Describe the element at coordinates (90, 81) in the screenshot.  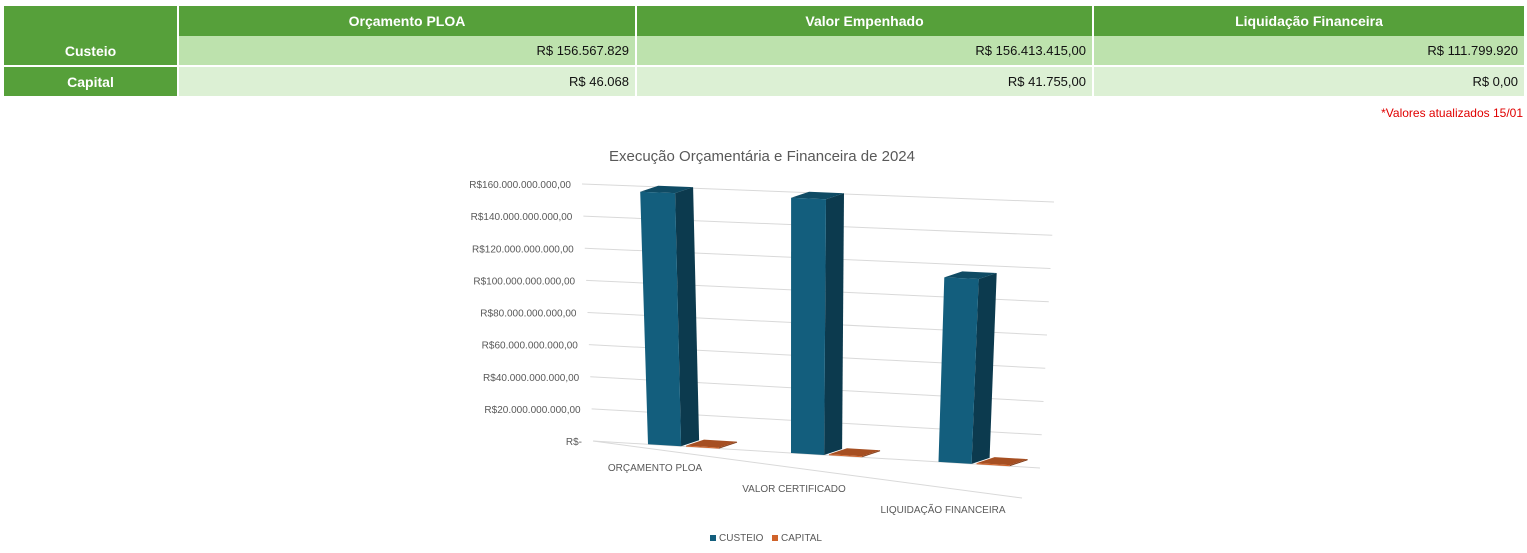
I see `row-label-capital: Capital` at that location.